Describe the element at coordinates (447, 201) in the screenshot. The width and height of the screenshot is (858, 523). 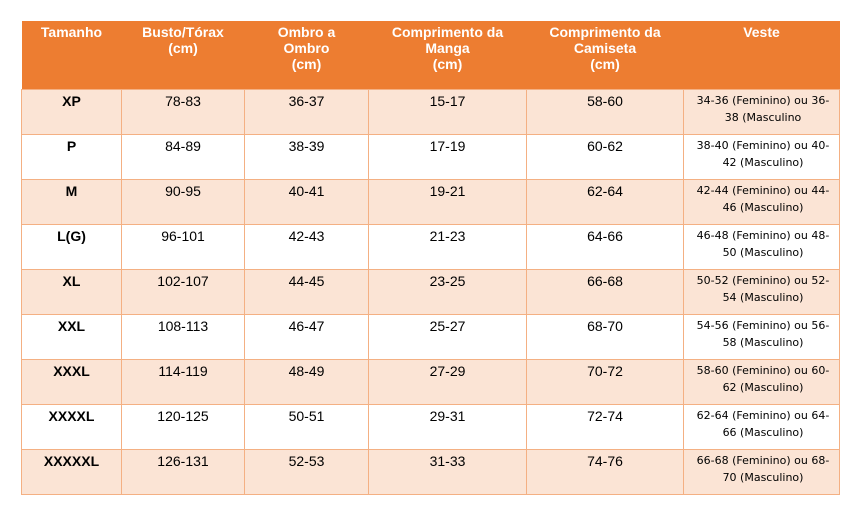
I see `sleeve-cell: 19-21` at that location.